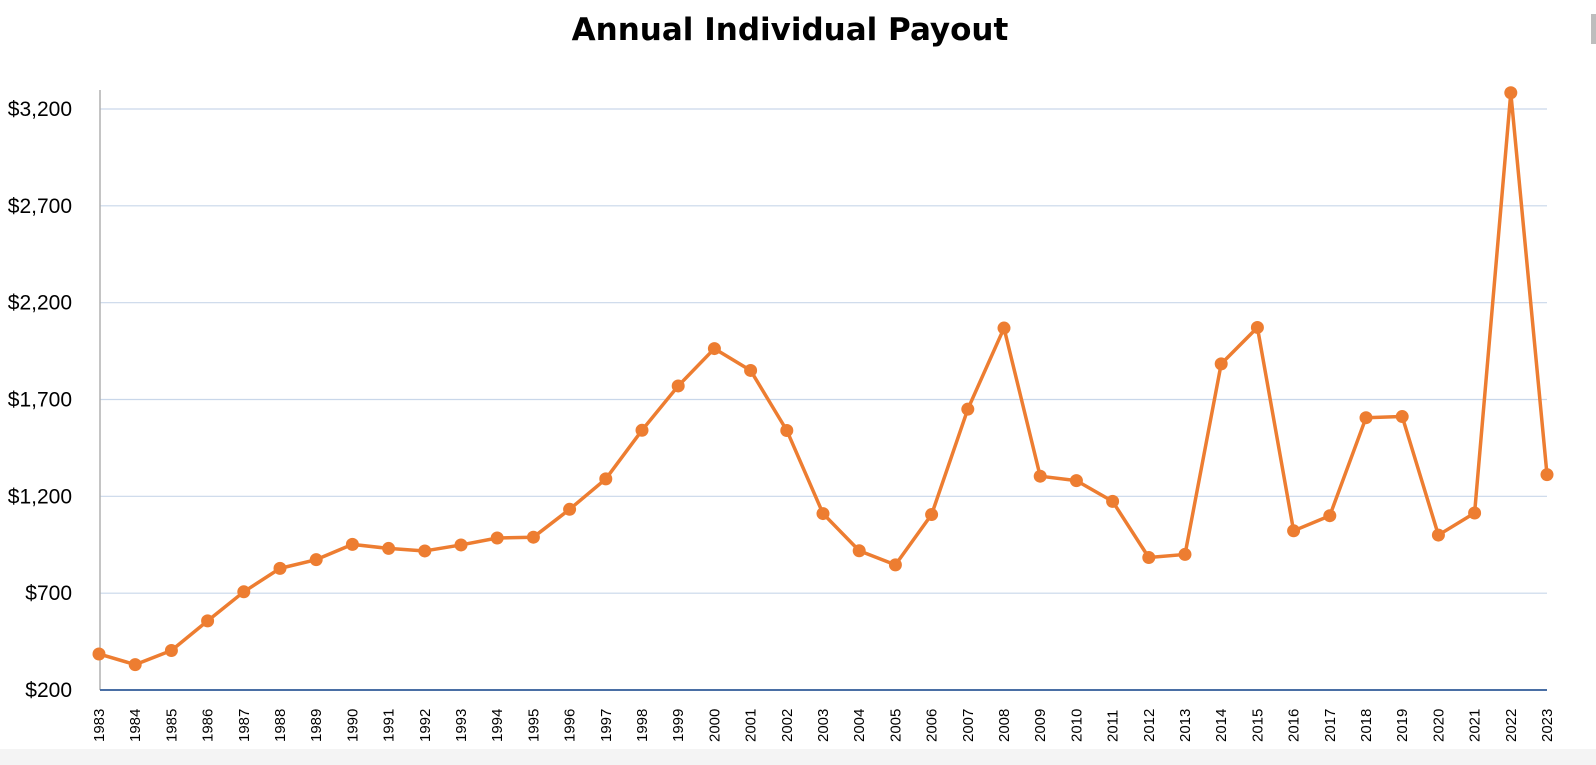 The height and width of the screenshot is (765, 1596). Describe the element at coordinates (1547, 725) in the screenshot. I see `x-tick-label: 2023` at that location.